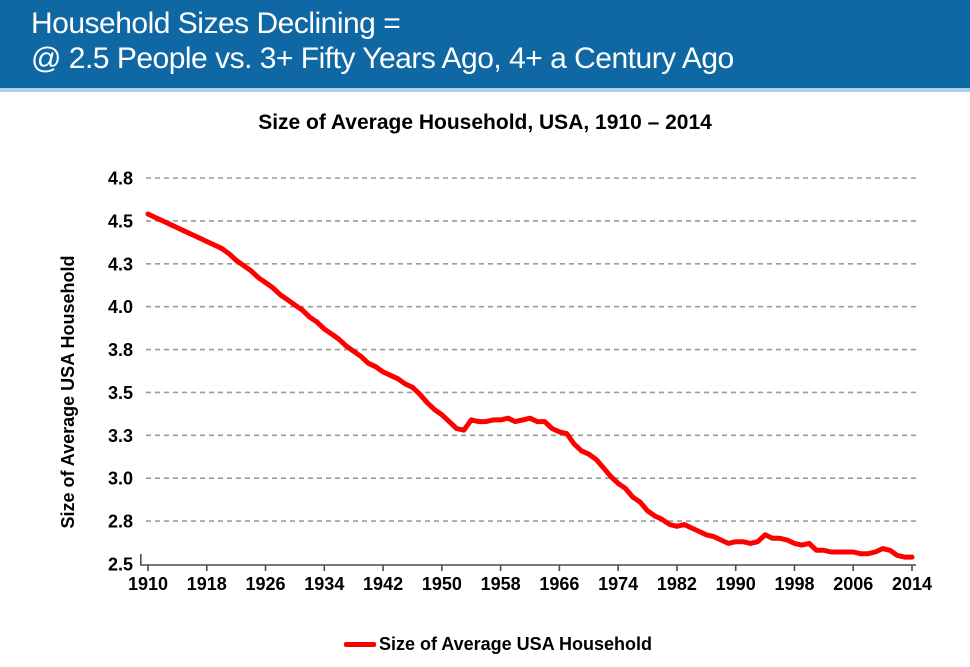  What do you see at coordinates (120, 522) in the screenshot?
I see `y-tick-label: 2.8` at bounding box center [120, 522].